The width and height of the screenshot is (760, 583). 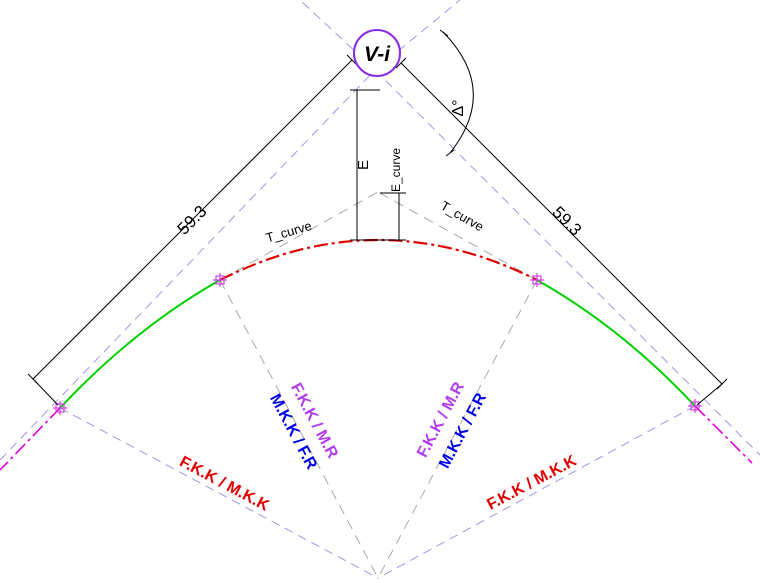 What do you see at coordinates (458, 107) in the screenshot?
I see `delta-label: Δ°` at bounding box center [458, 107].